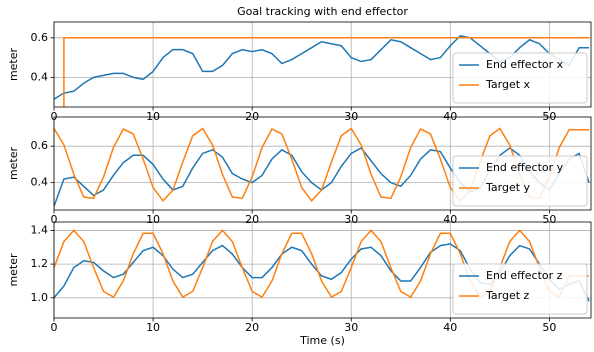 This screenshot has width=594, height=352. Describe the element at coordinates (525, 167) in the screenshot. I see `legend-label: End effector y` at that location.